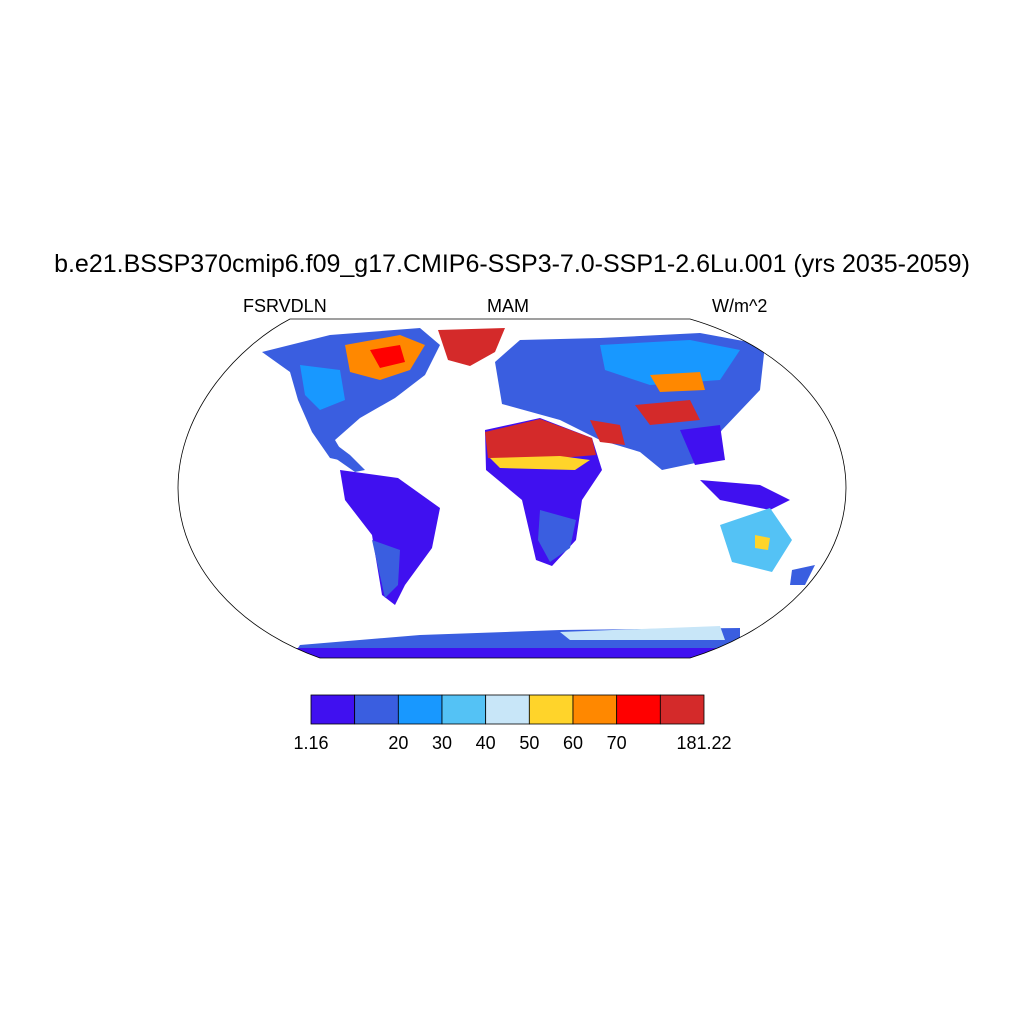 This screenshot has height=1024, width=1024. What do you see at coordinates (285, 306) in the screenshot?
I see `left-string: FSRVDLN` at bounding box center [285, 306].